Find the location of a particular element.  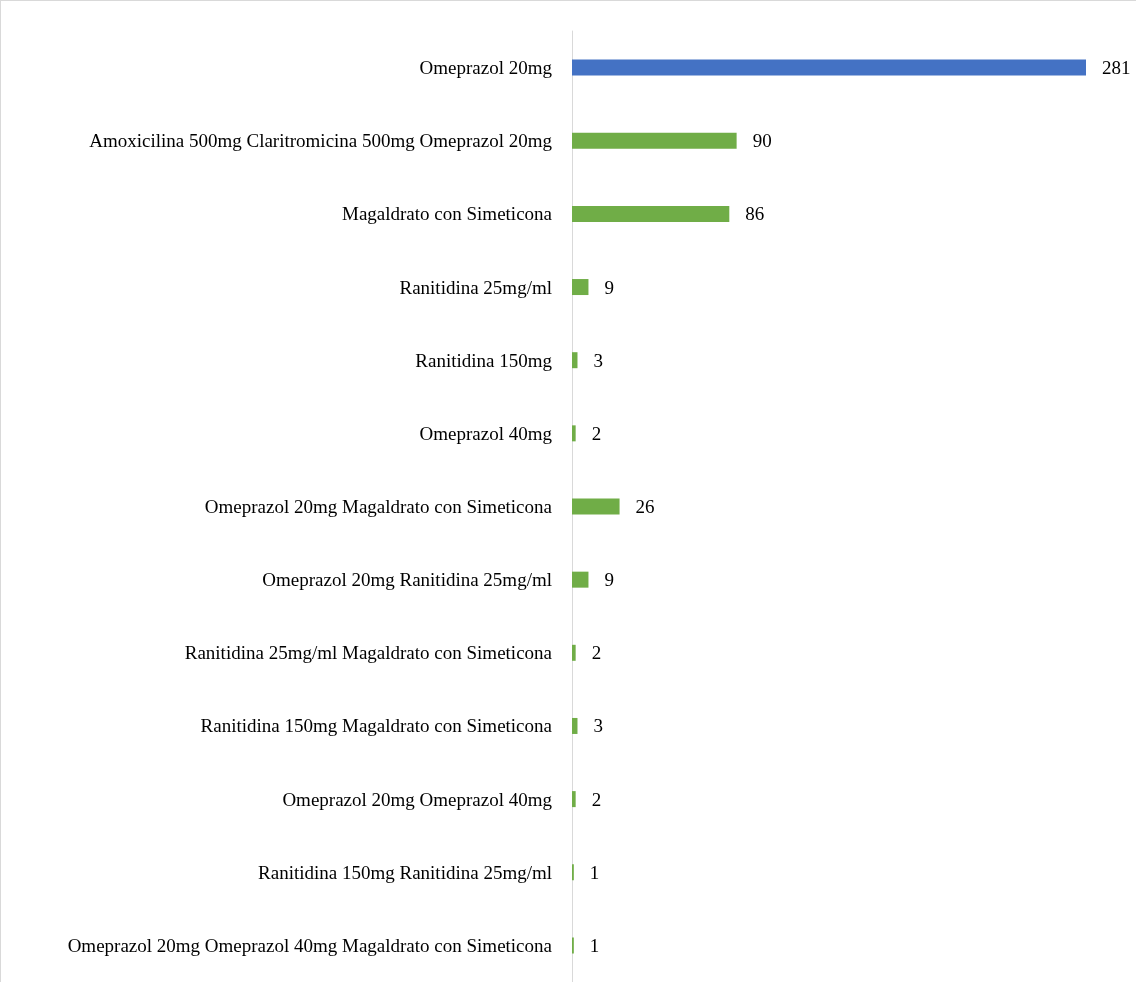

y-tick-label: Ranitidina 150mg Ranitidina 25mg/ml is located at coordinates (405, 872).